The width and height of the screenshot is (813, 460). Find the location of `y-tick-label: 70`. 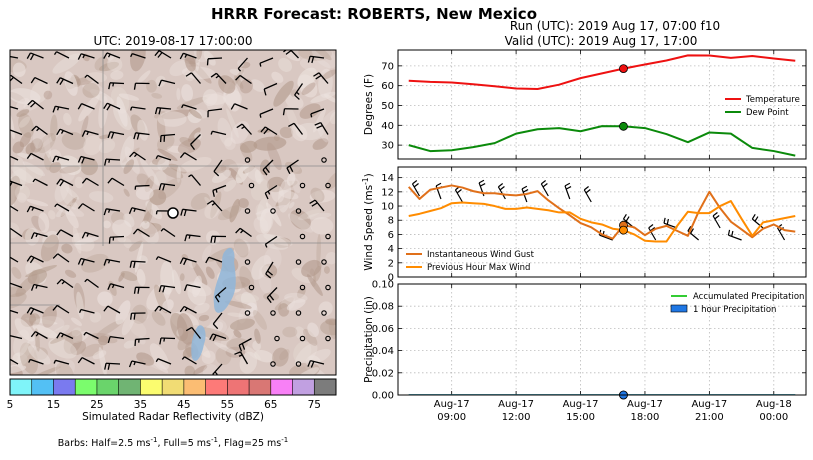

y-tick-label: 70 is located at coordinates (387, 66).